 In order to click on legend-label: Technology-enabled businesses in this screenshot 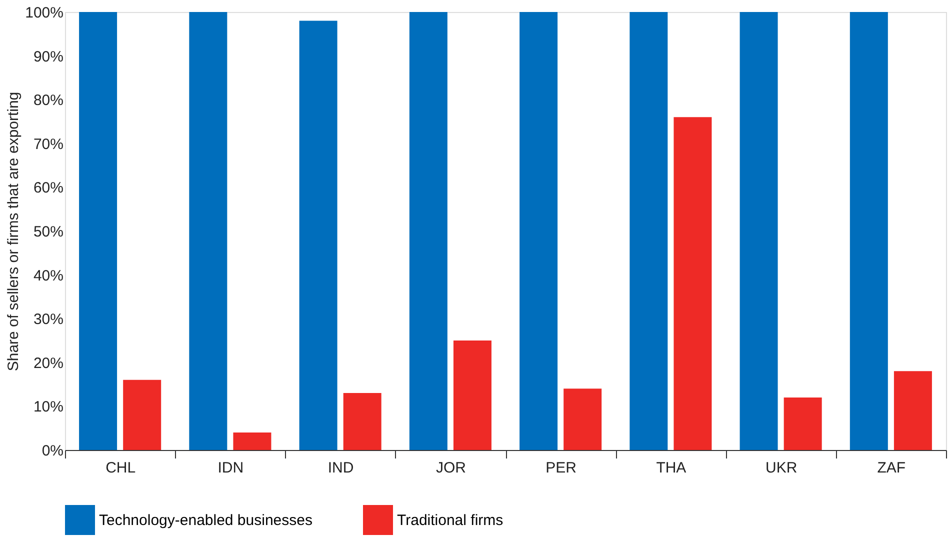, I will do `click(205, 520)`.